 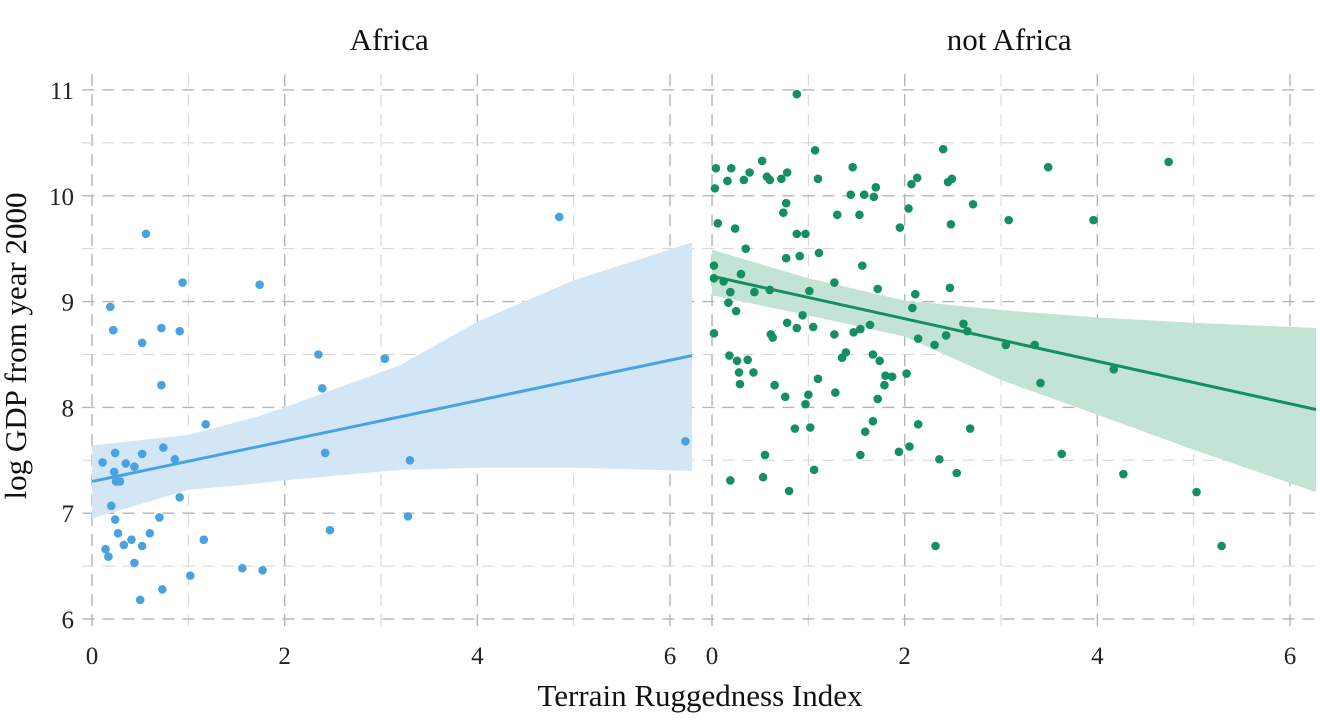 What do you see at coordinates (62, 91) in the screenshot?
I see `y-tick-label: 11` at bounding box center [62, 91].